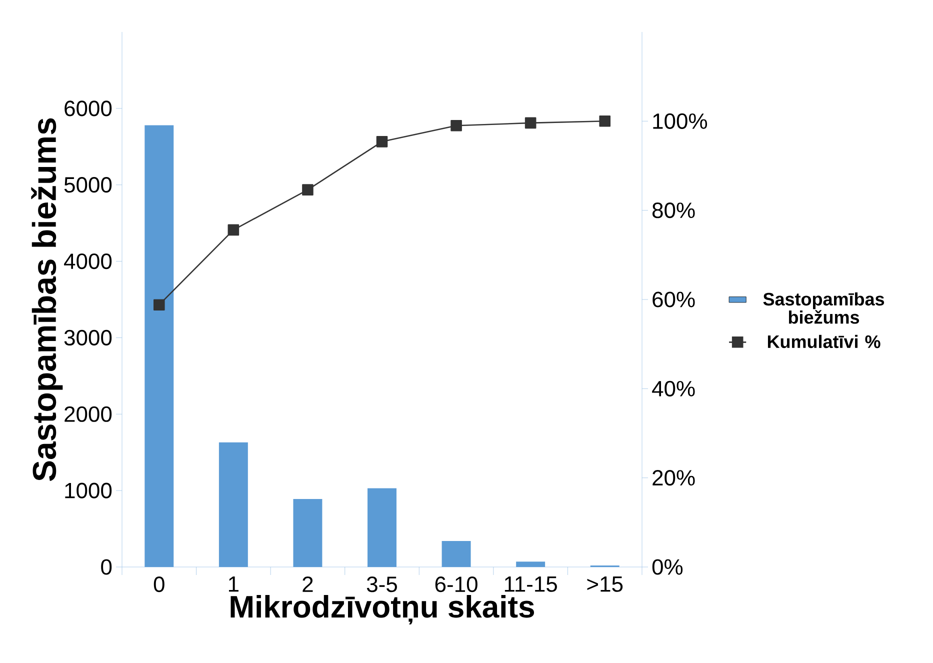 Image resolution: width=933 pixels, height=663 pixels. What do you see at coordinates (47, 300) in the screenshot?
I see `y-axis-title: Sastopamības biežums` at bounding box center [47, 300].